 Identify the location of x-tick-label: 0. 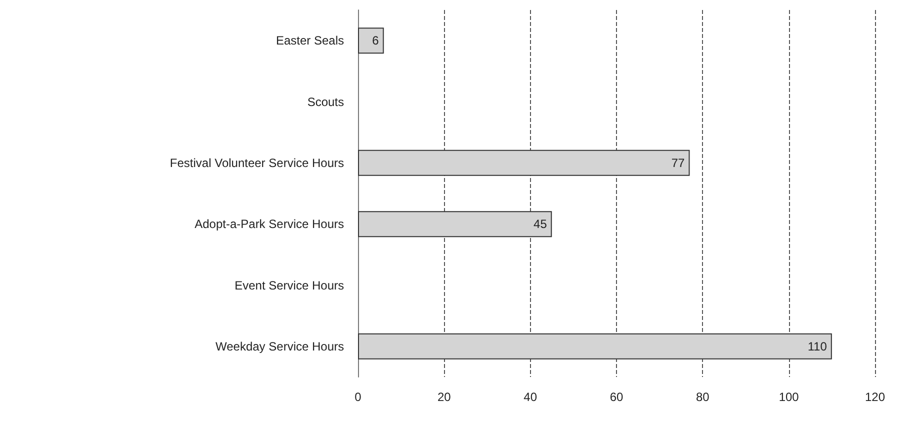
(358, 397).